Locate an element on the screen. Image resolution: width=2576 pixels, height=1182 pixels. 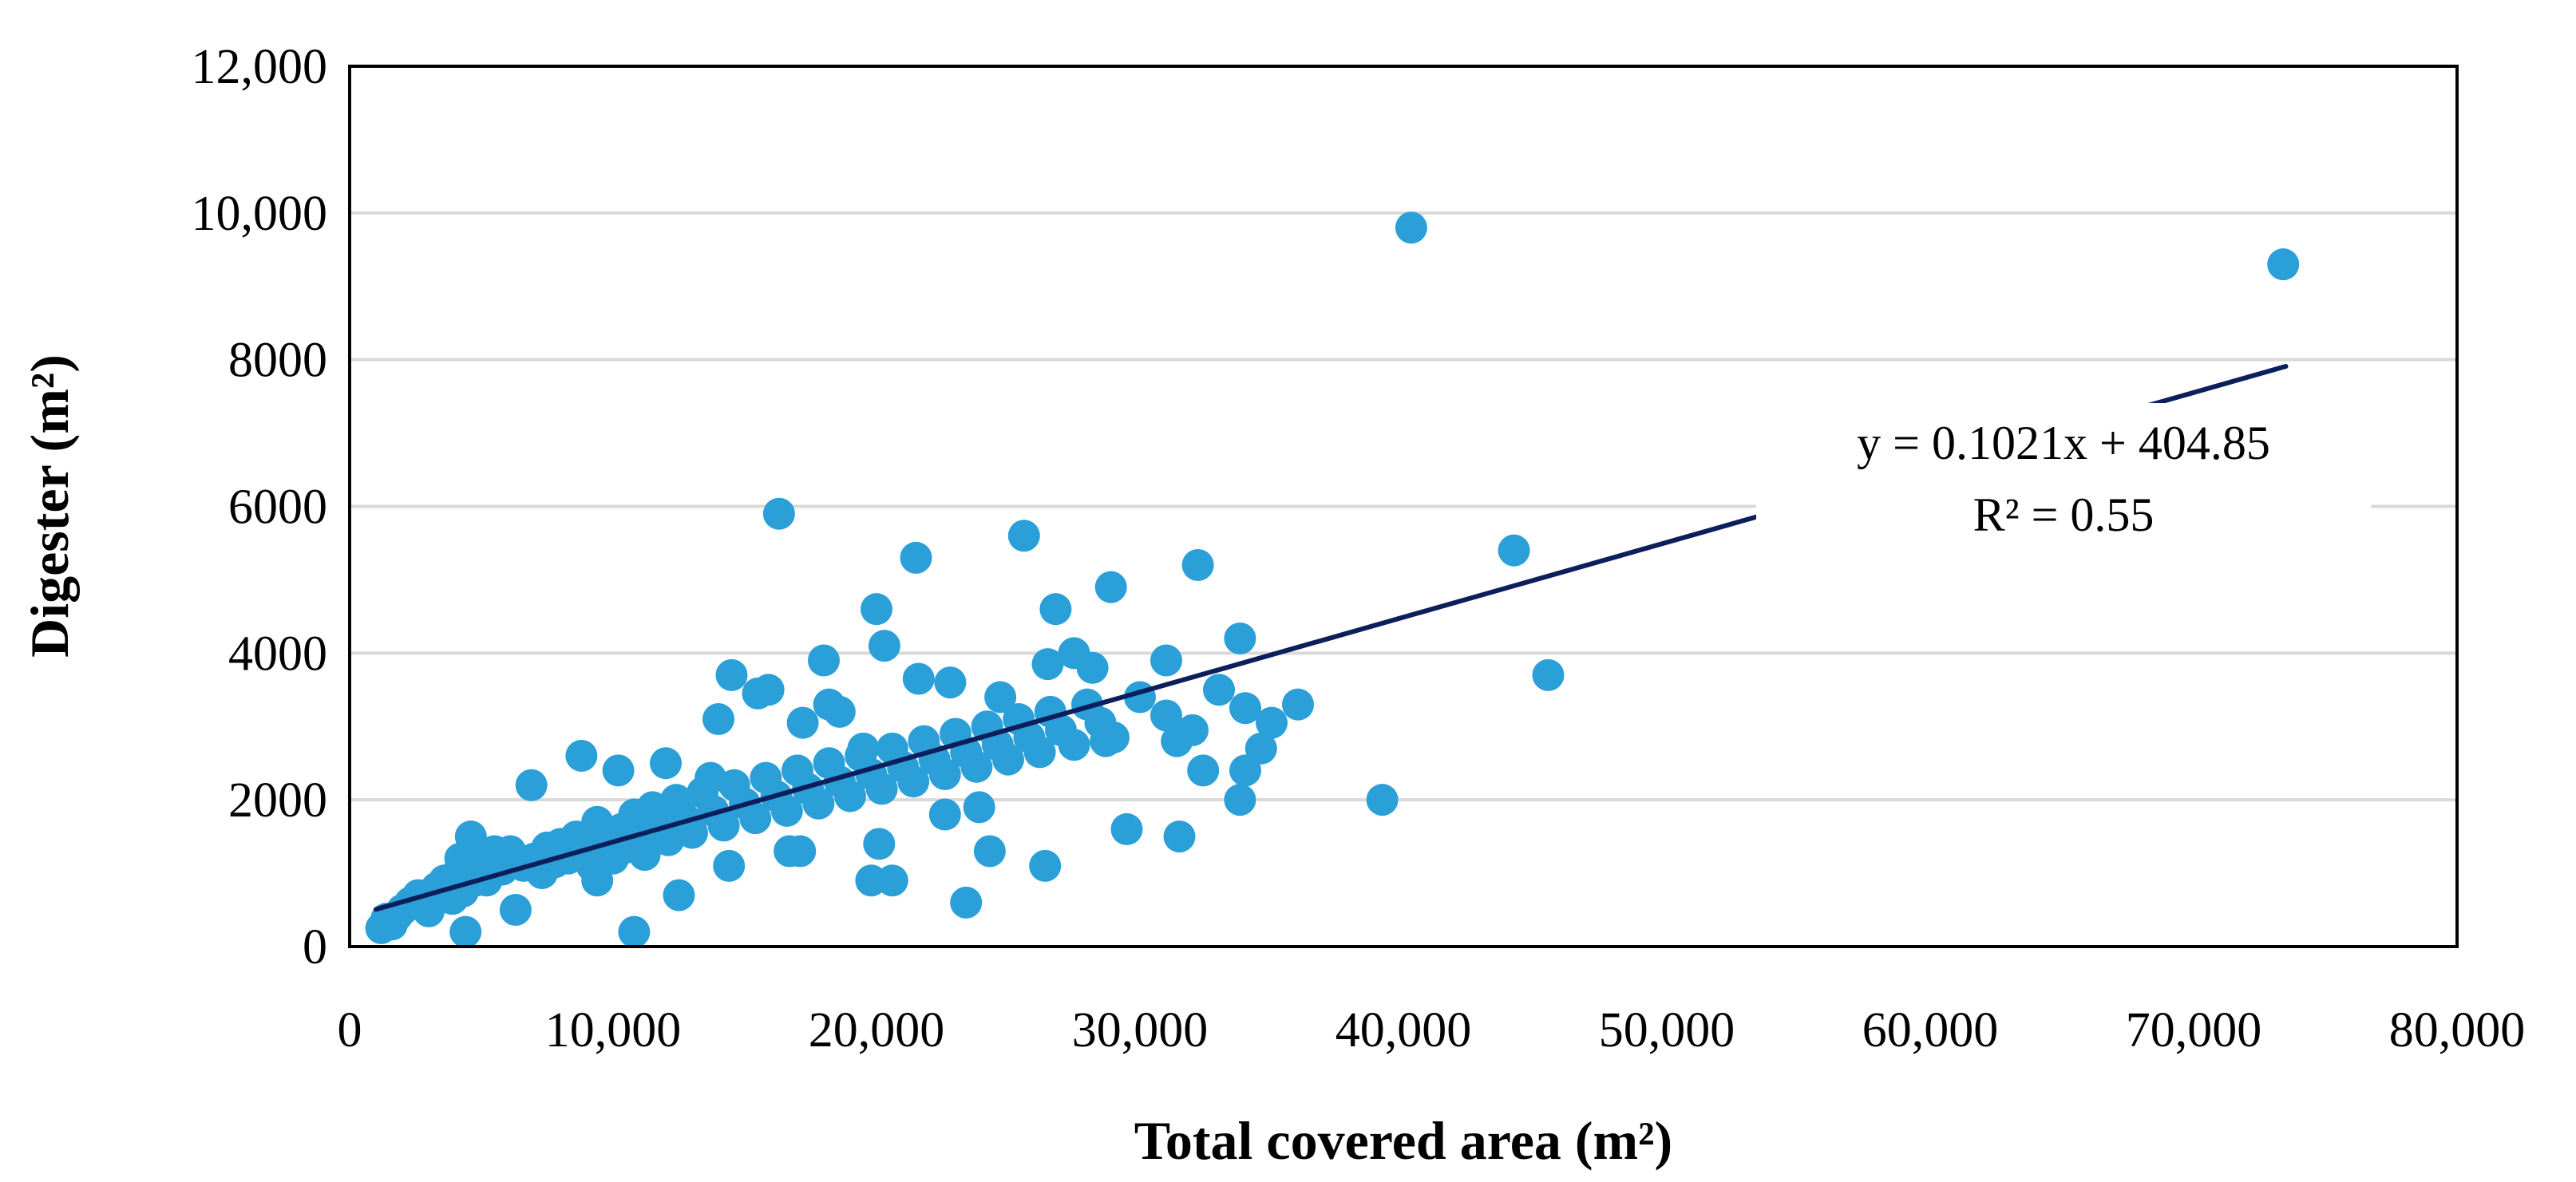
x-tick-label: 30,000 is located at coordinates (1140, 1030).